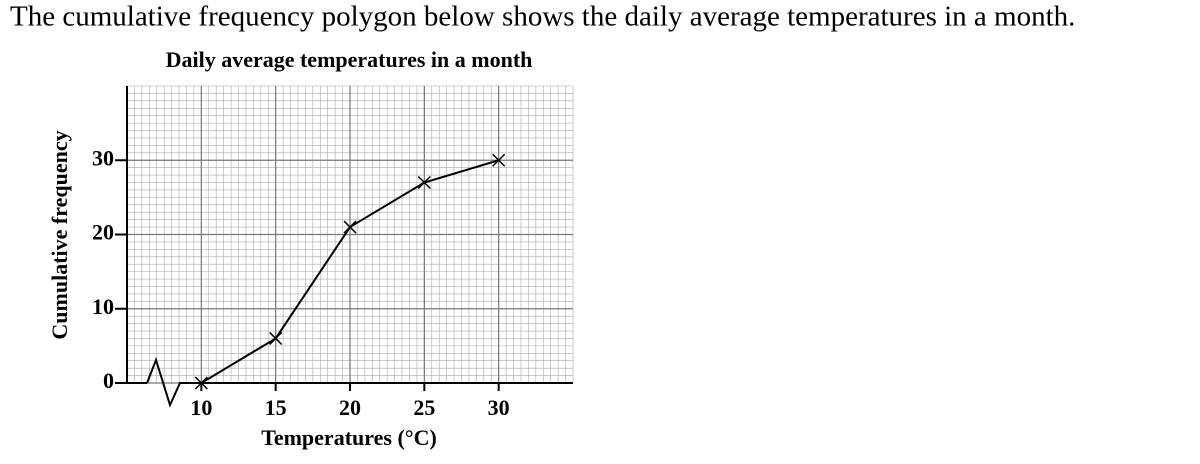 The width and height of the screenshot is (1200, 464). Describe the element at coordinates (349, 59) in the screenshot. I see `chart-title: Daily average temperatures in a month` at that location.